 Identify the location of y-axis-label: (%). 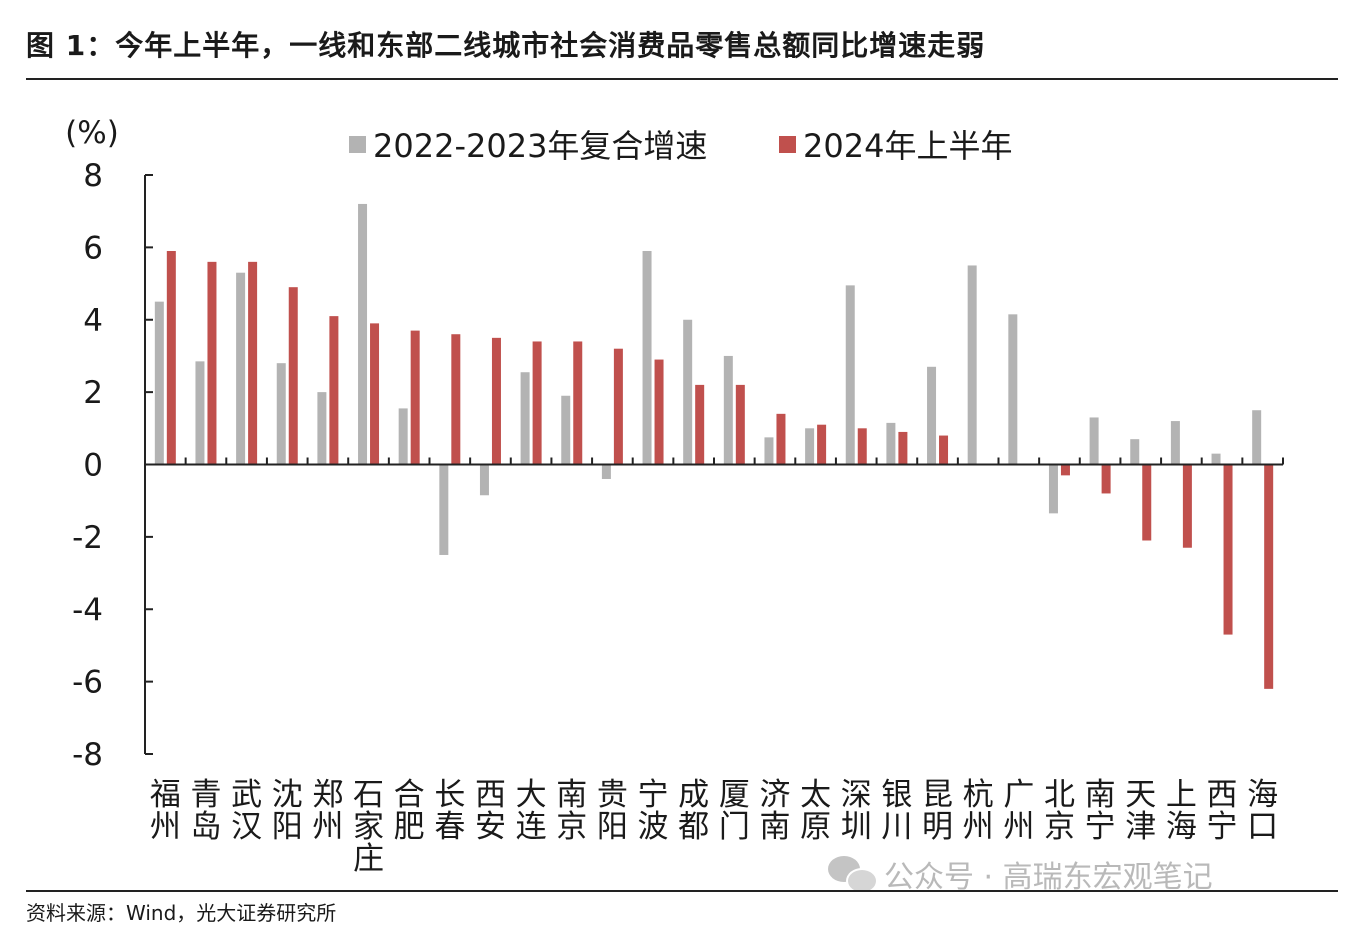
(92, 133).